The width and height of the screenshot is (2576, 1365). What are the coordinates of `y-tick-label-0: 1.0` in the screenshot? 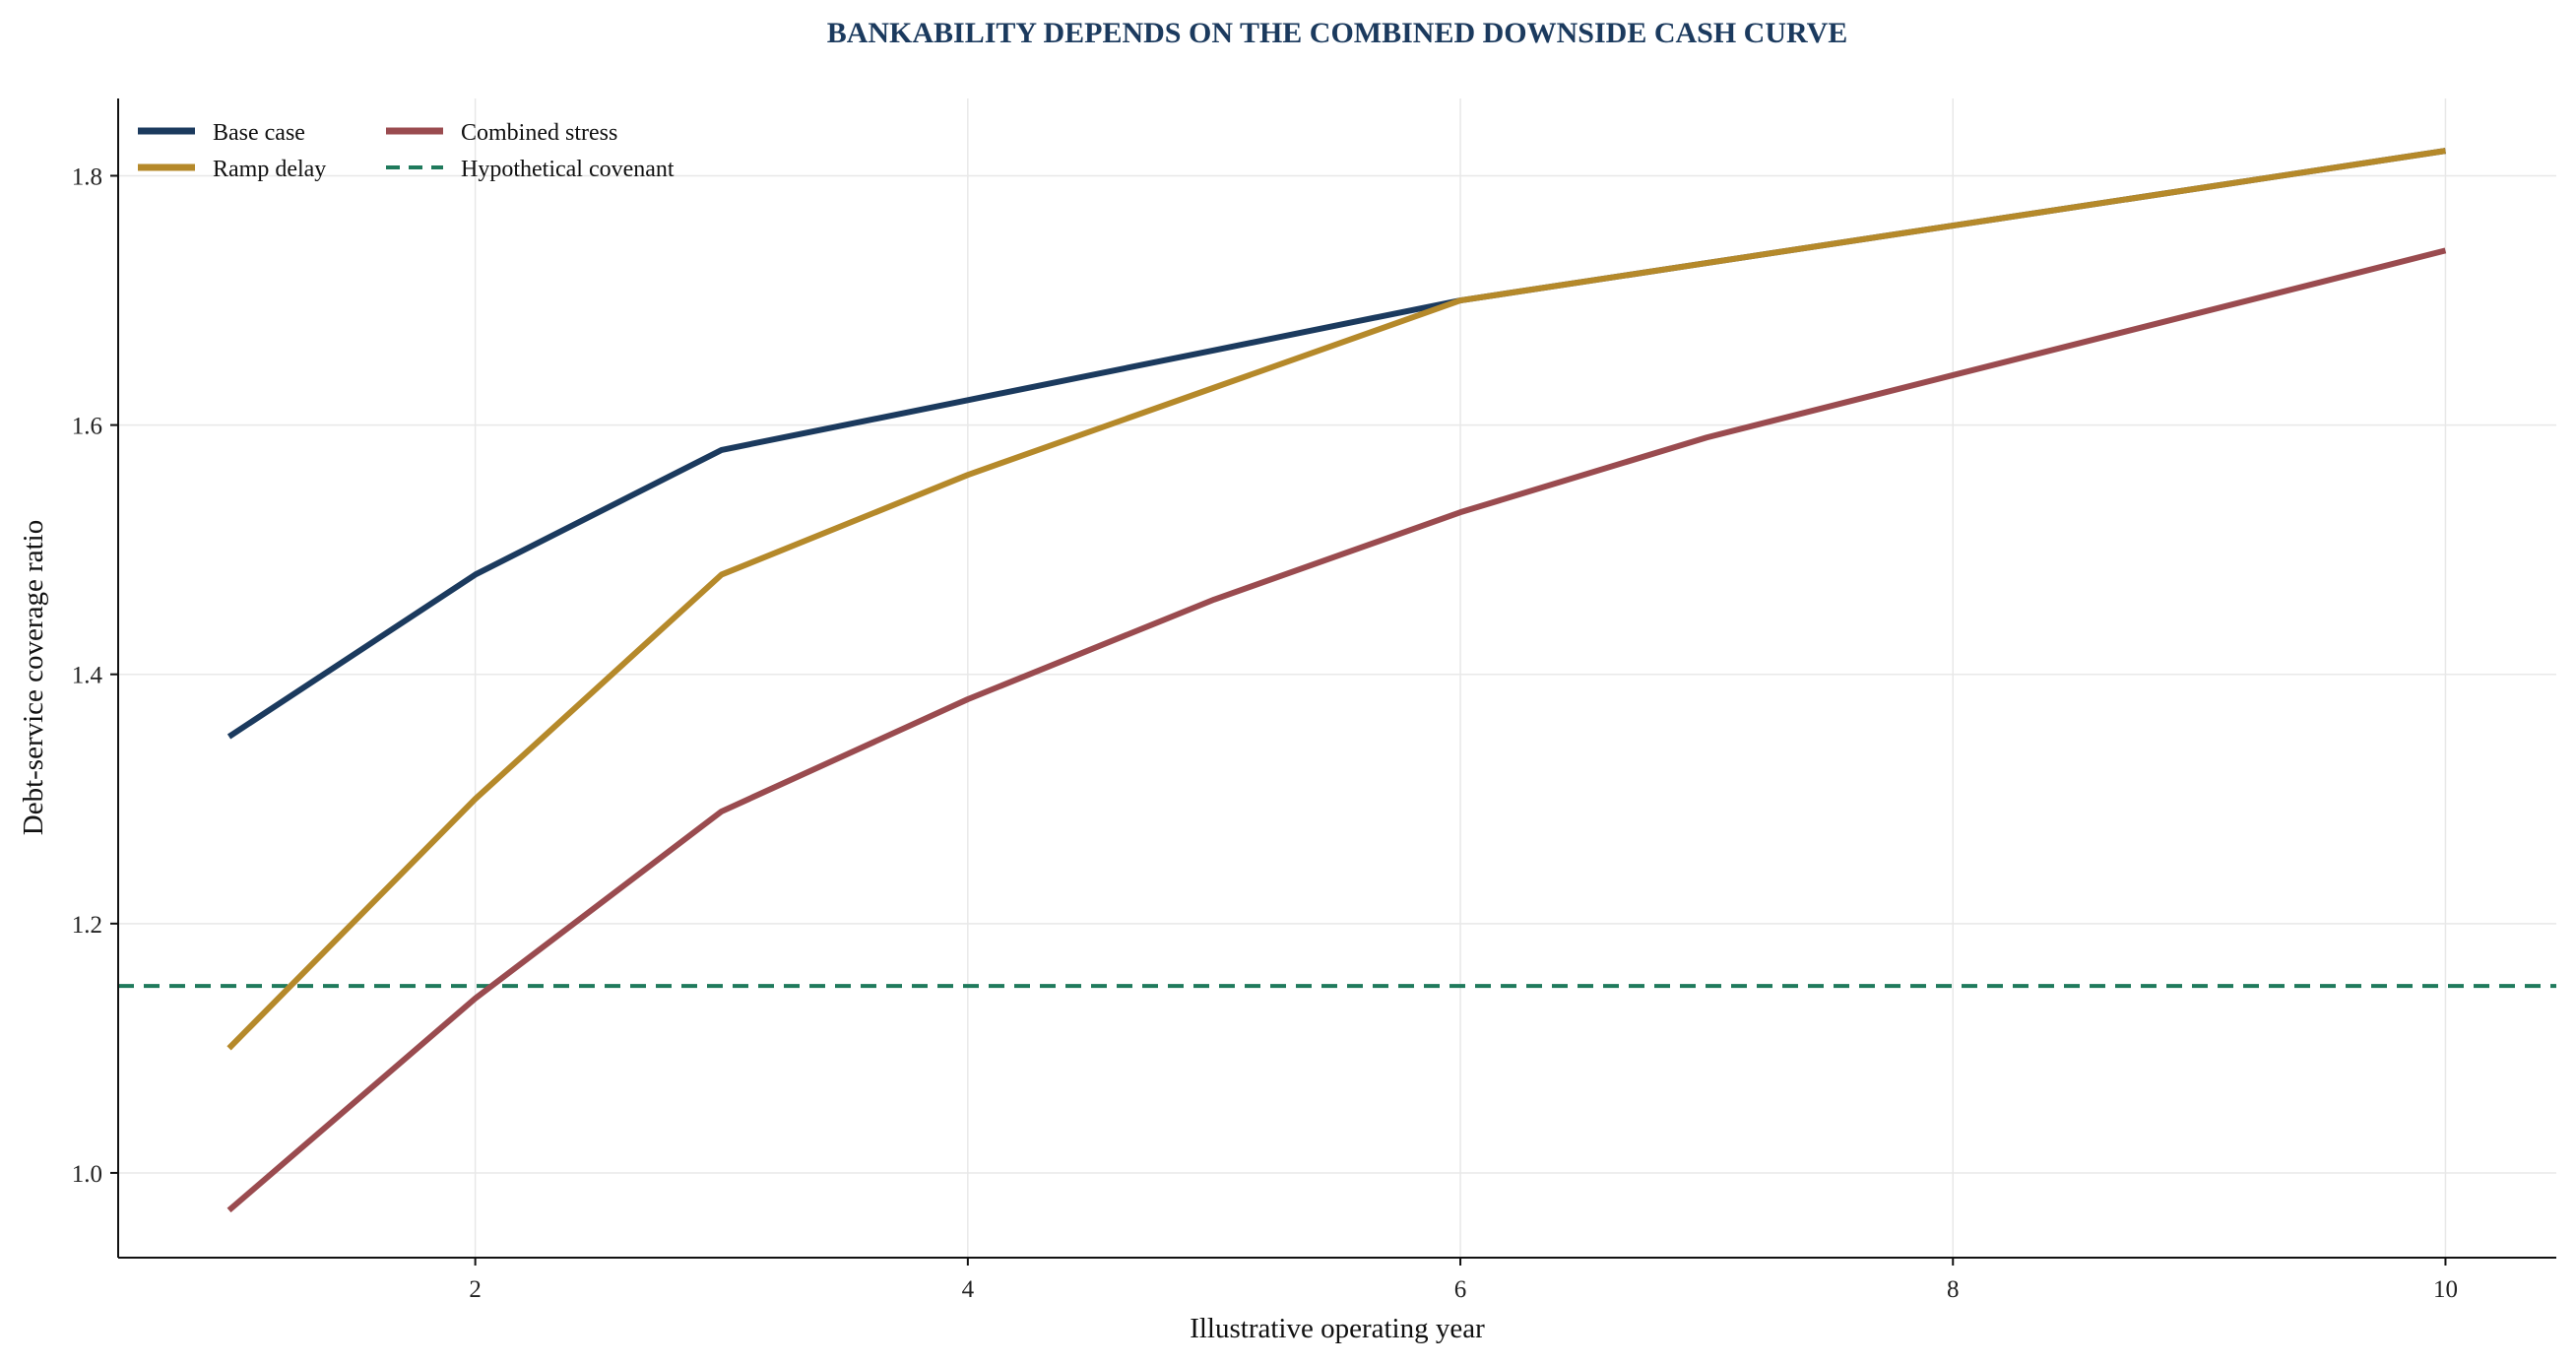 It's located at (87, 1174).